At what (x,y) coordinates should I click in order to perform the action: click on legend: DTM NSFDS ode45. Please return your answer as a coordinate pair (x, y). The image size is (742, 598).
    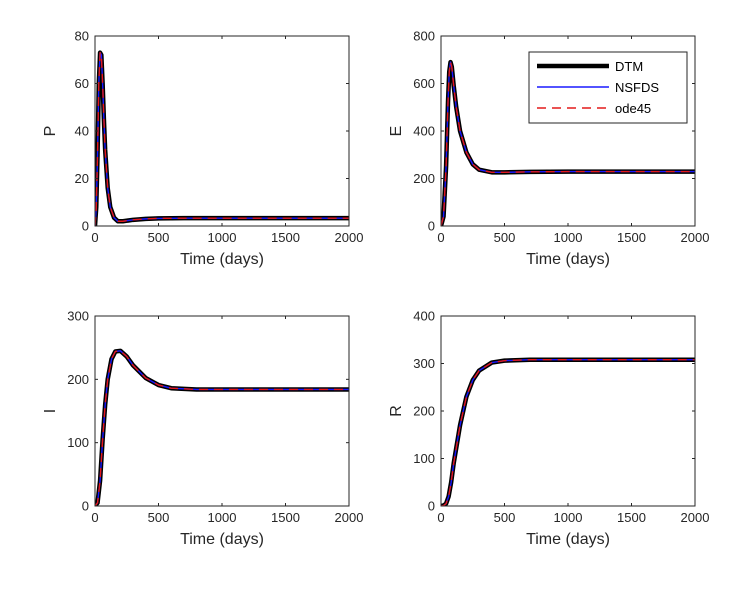
    Looking at the image, I should click on (608, 87).